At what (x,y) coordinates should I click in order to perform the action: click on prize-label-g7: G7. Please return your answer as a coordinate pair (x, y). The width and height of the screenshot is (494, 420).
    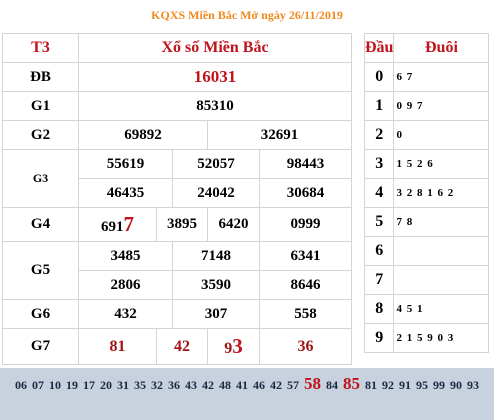
    Looking at the image, I should click on (40, 346).